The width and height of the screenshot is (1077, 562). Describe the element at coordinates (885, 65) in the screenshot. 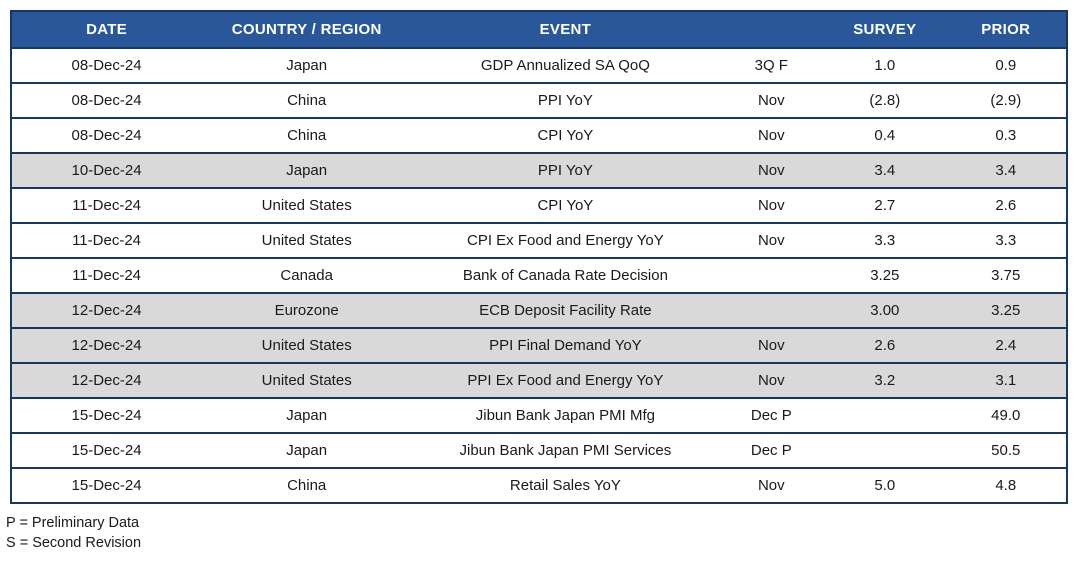

I see `cell-survey: 1.0` at that location.